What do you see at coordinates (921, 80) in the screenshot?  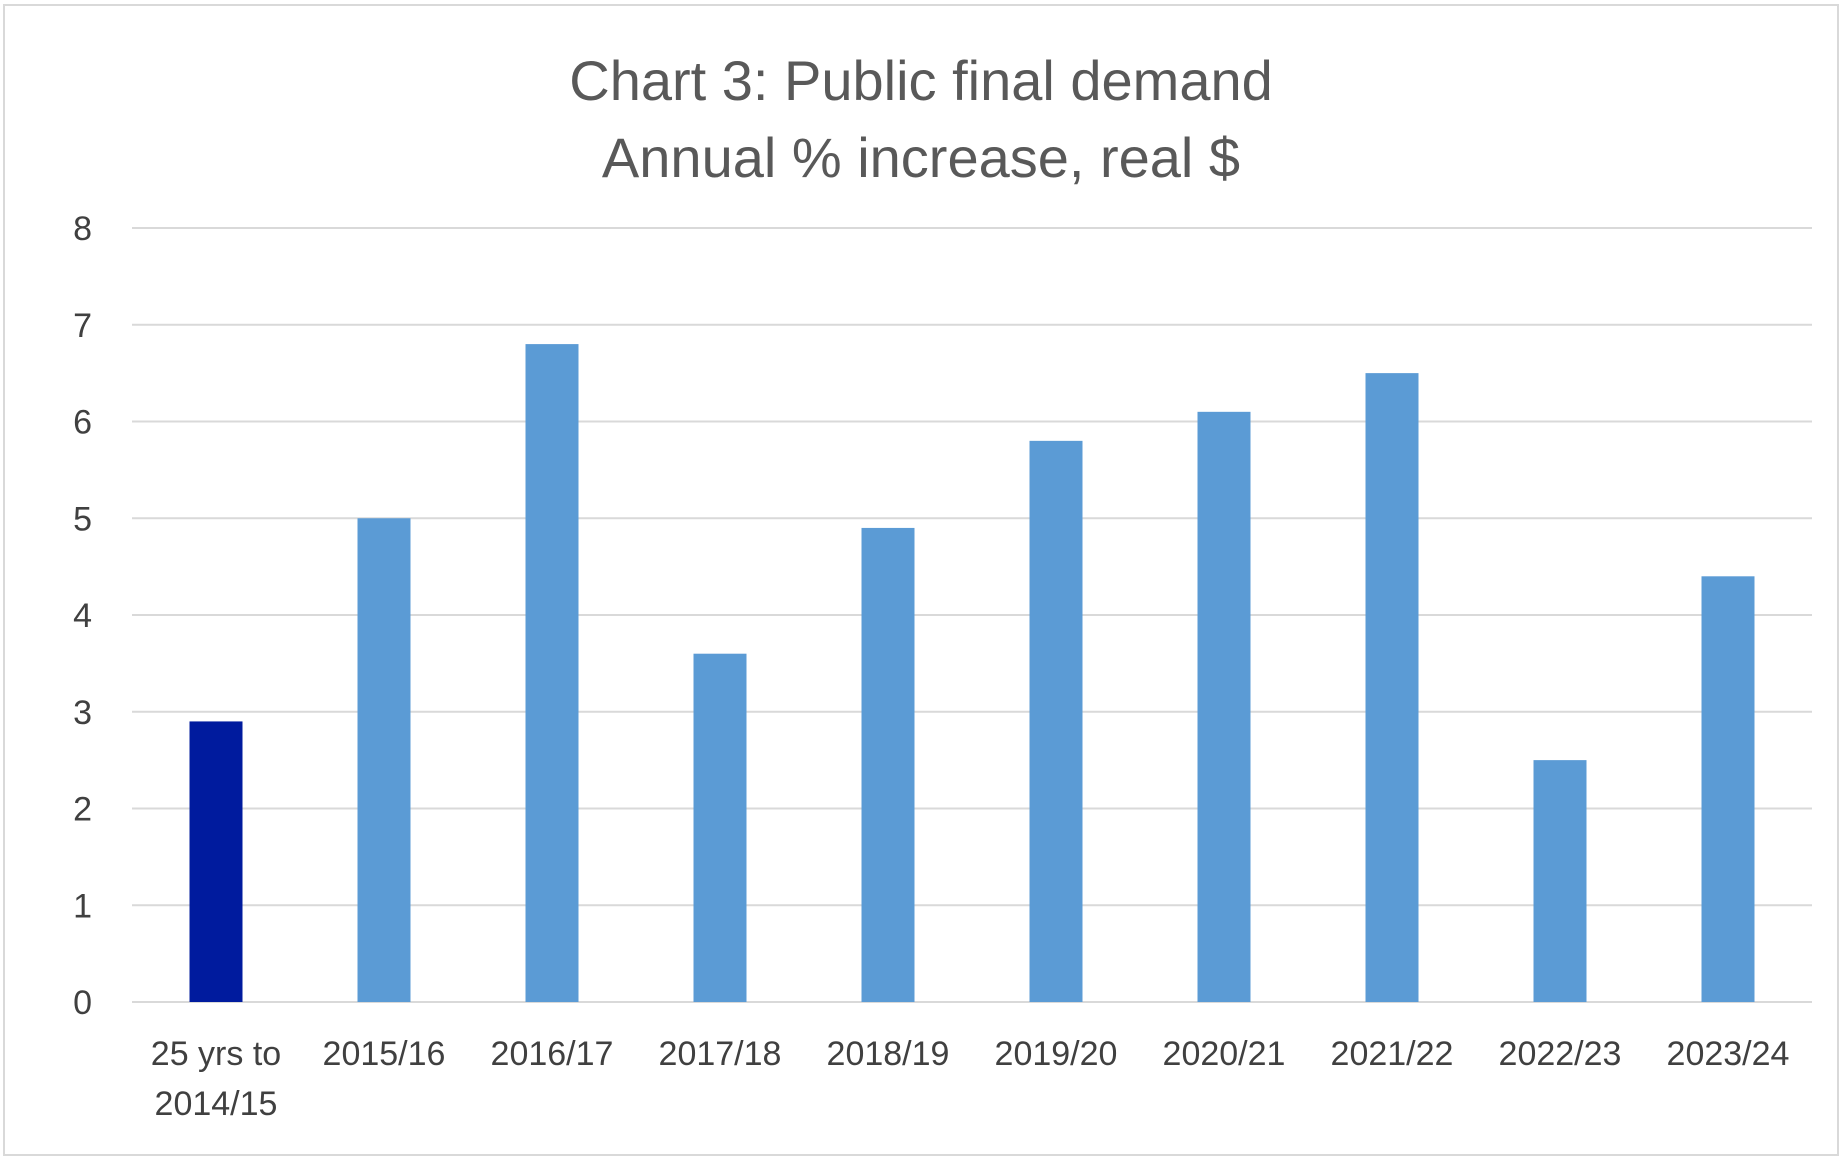 I see `chart-title: Chart 3: Public final demand` at bounding box center [921, 80].